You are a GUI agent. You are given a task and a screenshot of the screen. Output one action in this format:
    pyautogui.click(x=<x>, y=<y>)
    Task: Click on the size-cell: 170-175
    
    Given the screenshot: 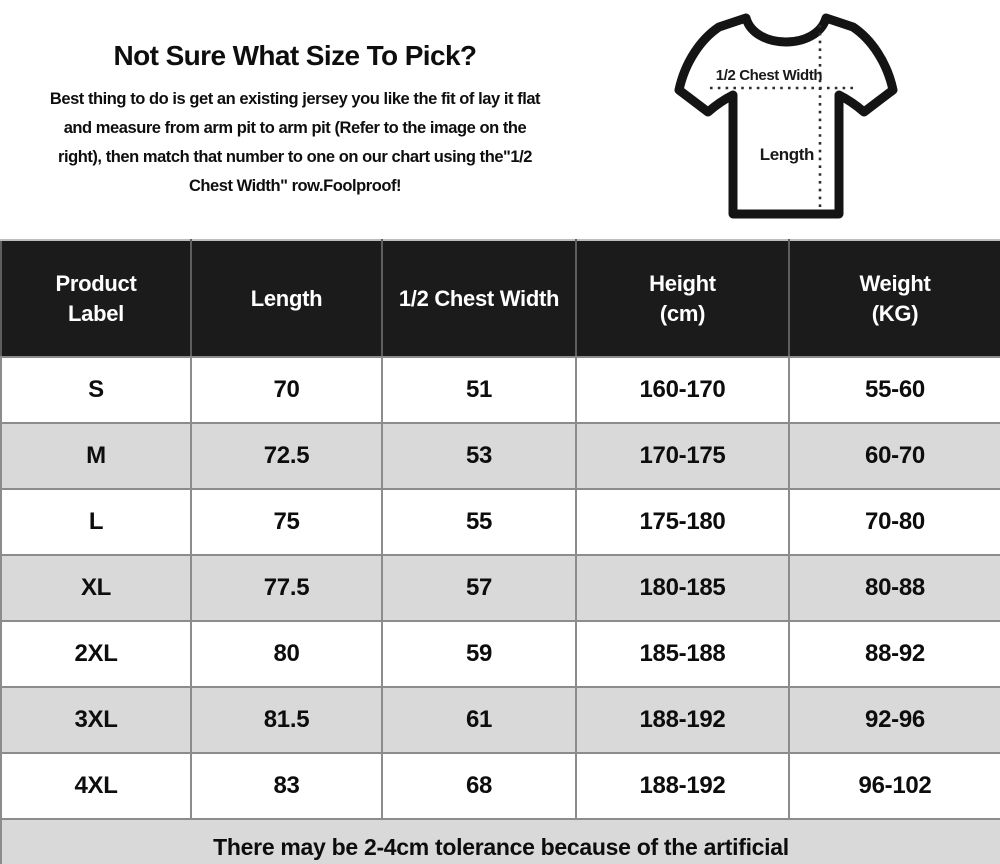 What is the action you would take?
    pyautogui.click(x=682, y=456)
    